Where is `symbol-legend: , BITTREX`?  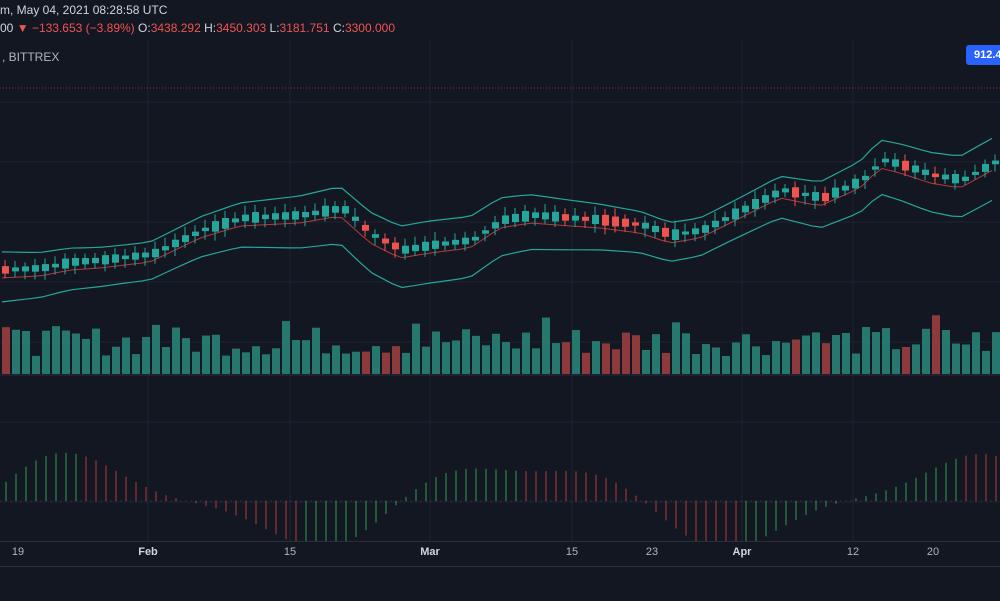
symbol-legend: , BITTREX is located at coordinates (30, 57).